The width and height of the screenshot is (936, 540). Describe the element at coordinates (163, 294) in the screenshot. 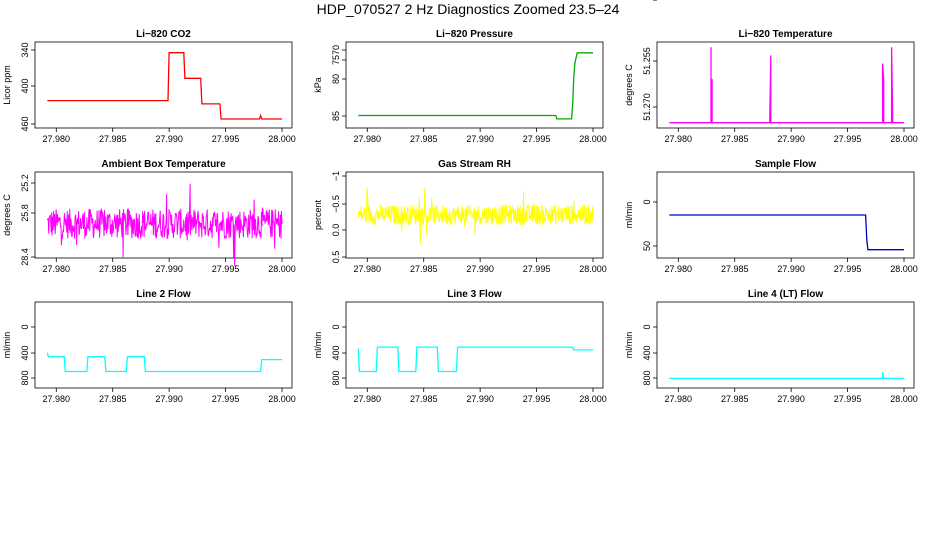

I see `panel-title: Line 2 Flow` at that location.